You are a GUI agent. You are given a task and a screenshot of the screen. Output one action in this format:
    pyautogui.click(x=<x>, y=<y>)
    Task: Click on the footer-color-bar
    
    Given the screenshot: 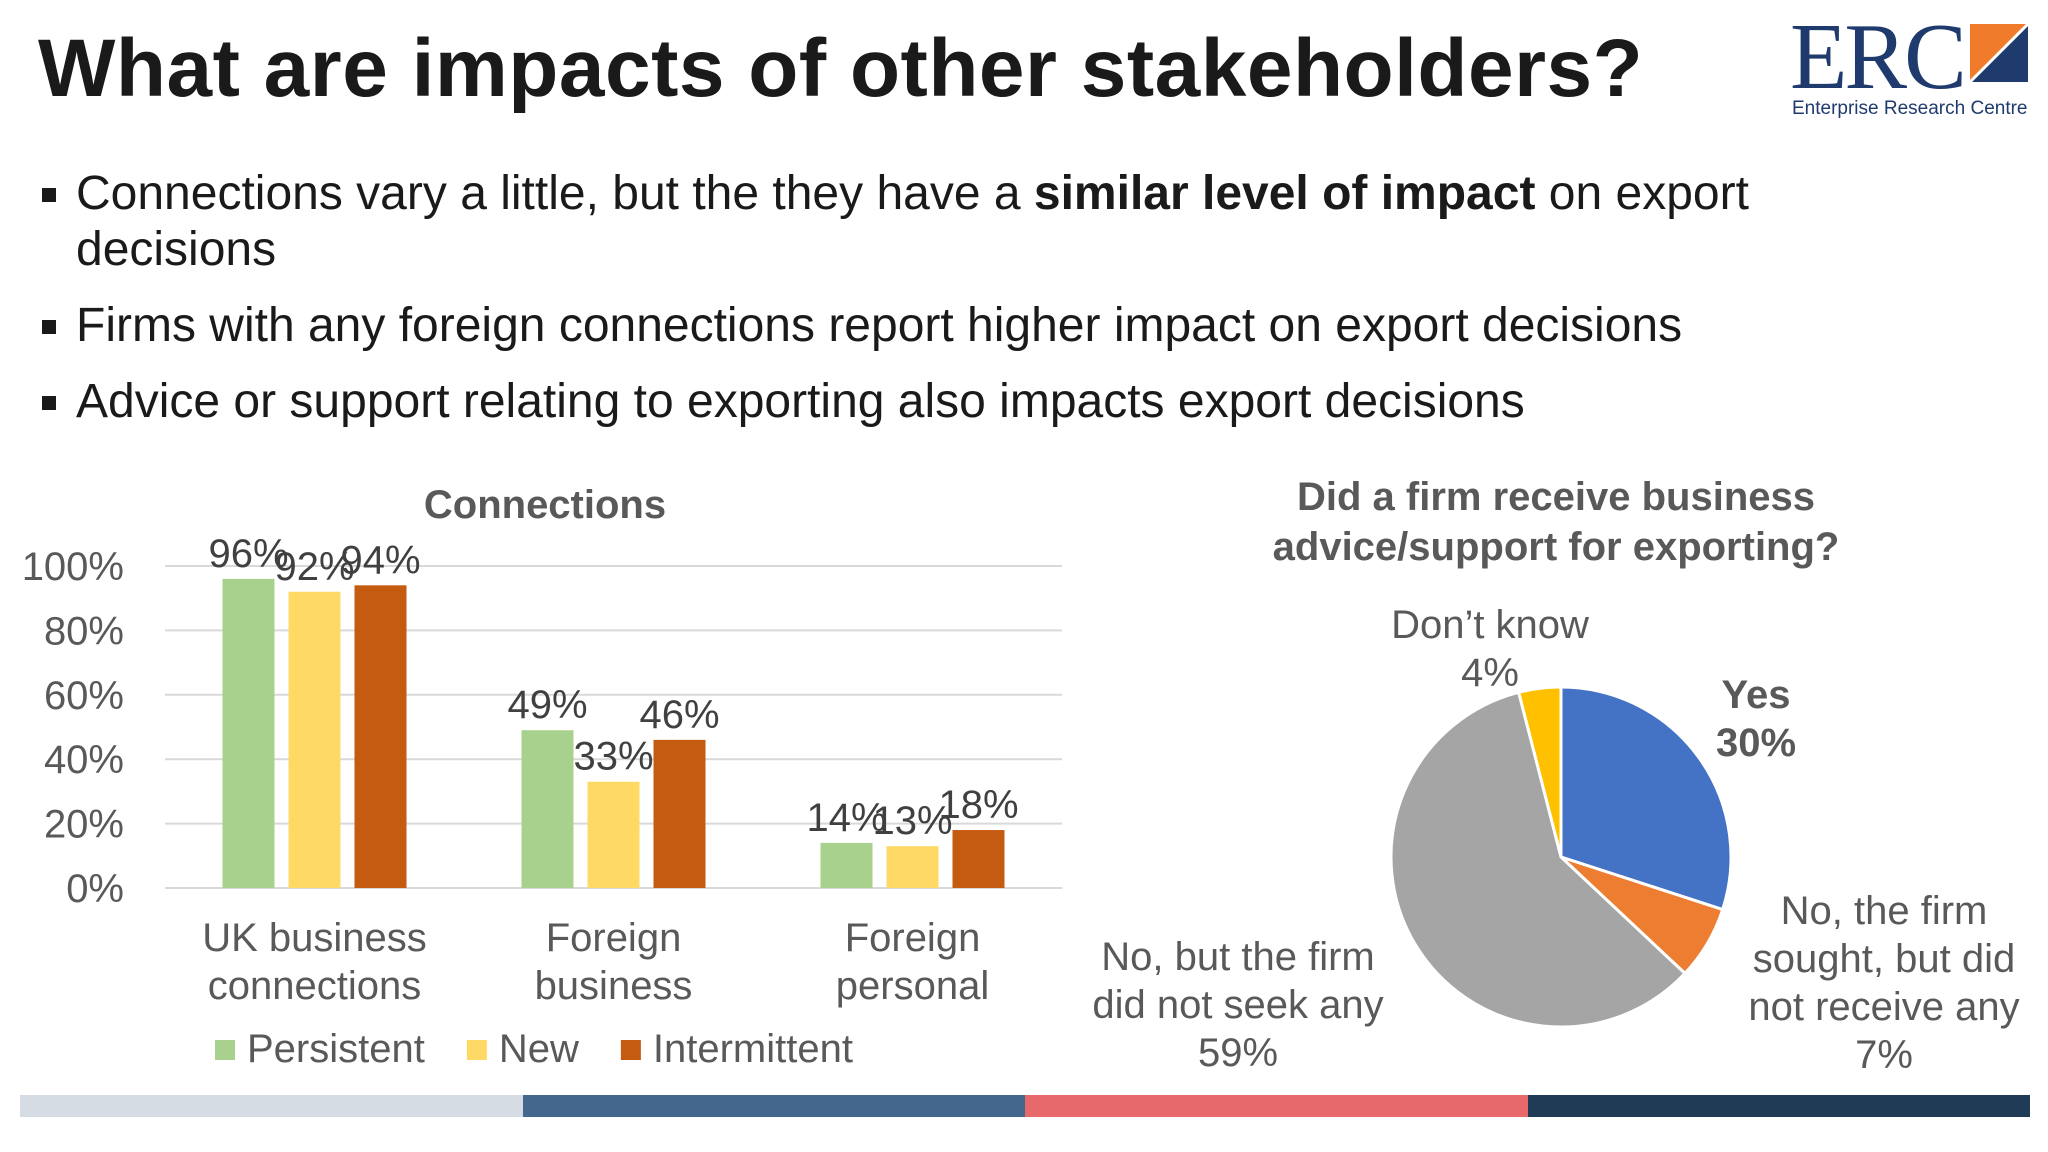 What is the action you would take?
    pyautogui.click(x=1025, y=1106)
    